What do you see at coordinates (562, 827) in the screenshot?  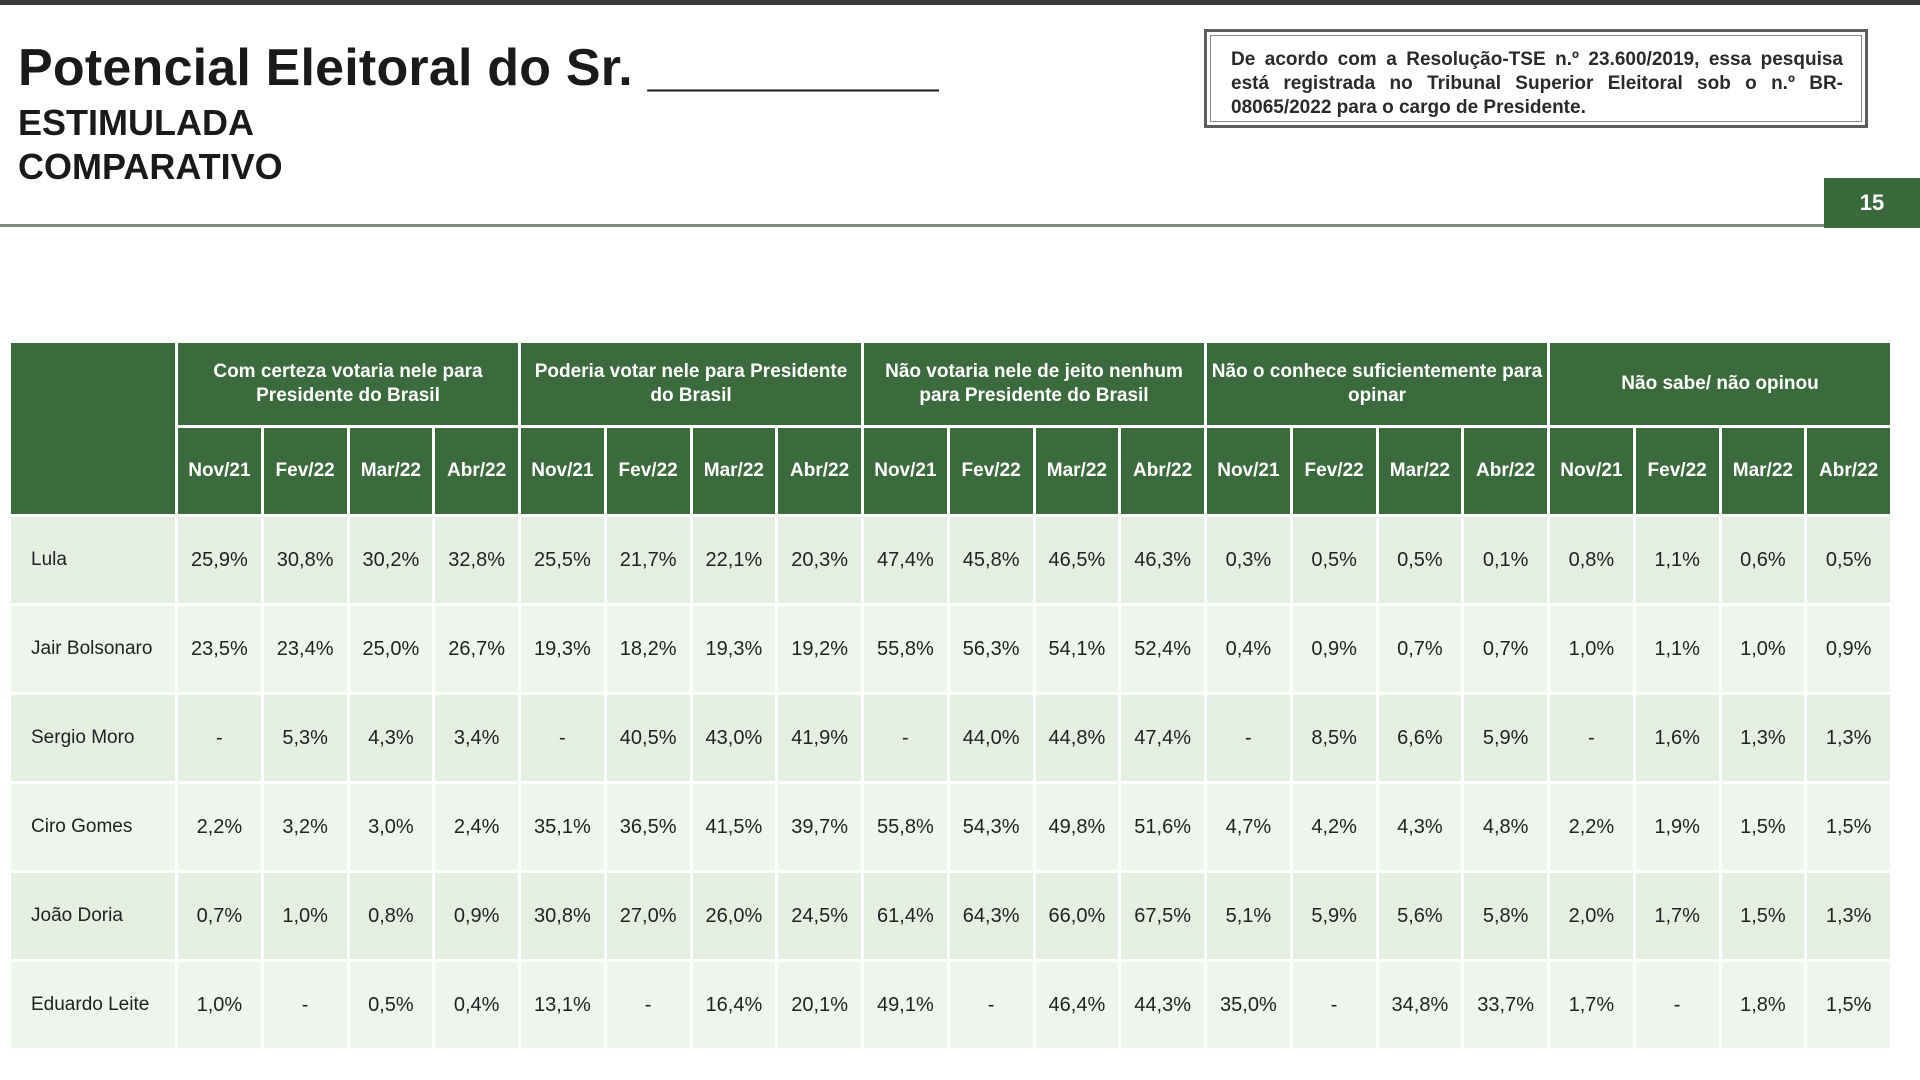 I see `percentage-cell: 35,1%` at bounding box center [562, 827].